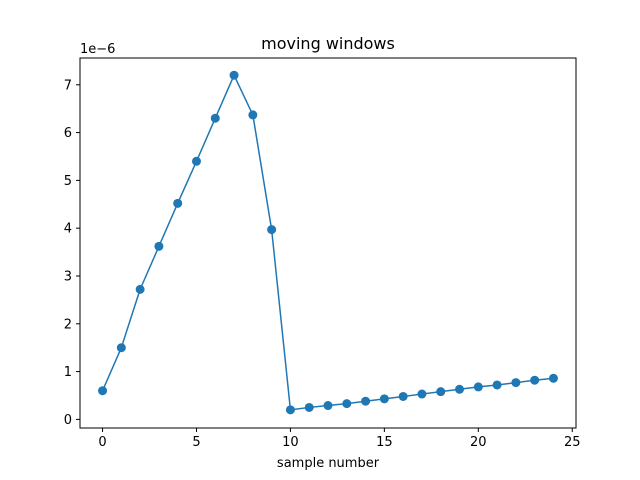 This screenshot has height=480, width=640. I want to click on y-tick-label: 7, so click(68, 85).